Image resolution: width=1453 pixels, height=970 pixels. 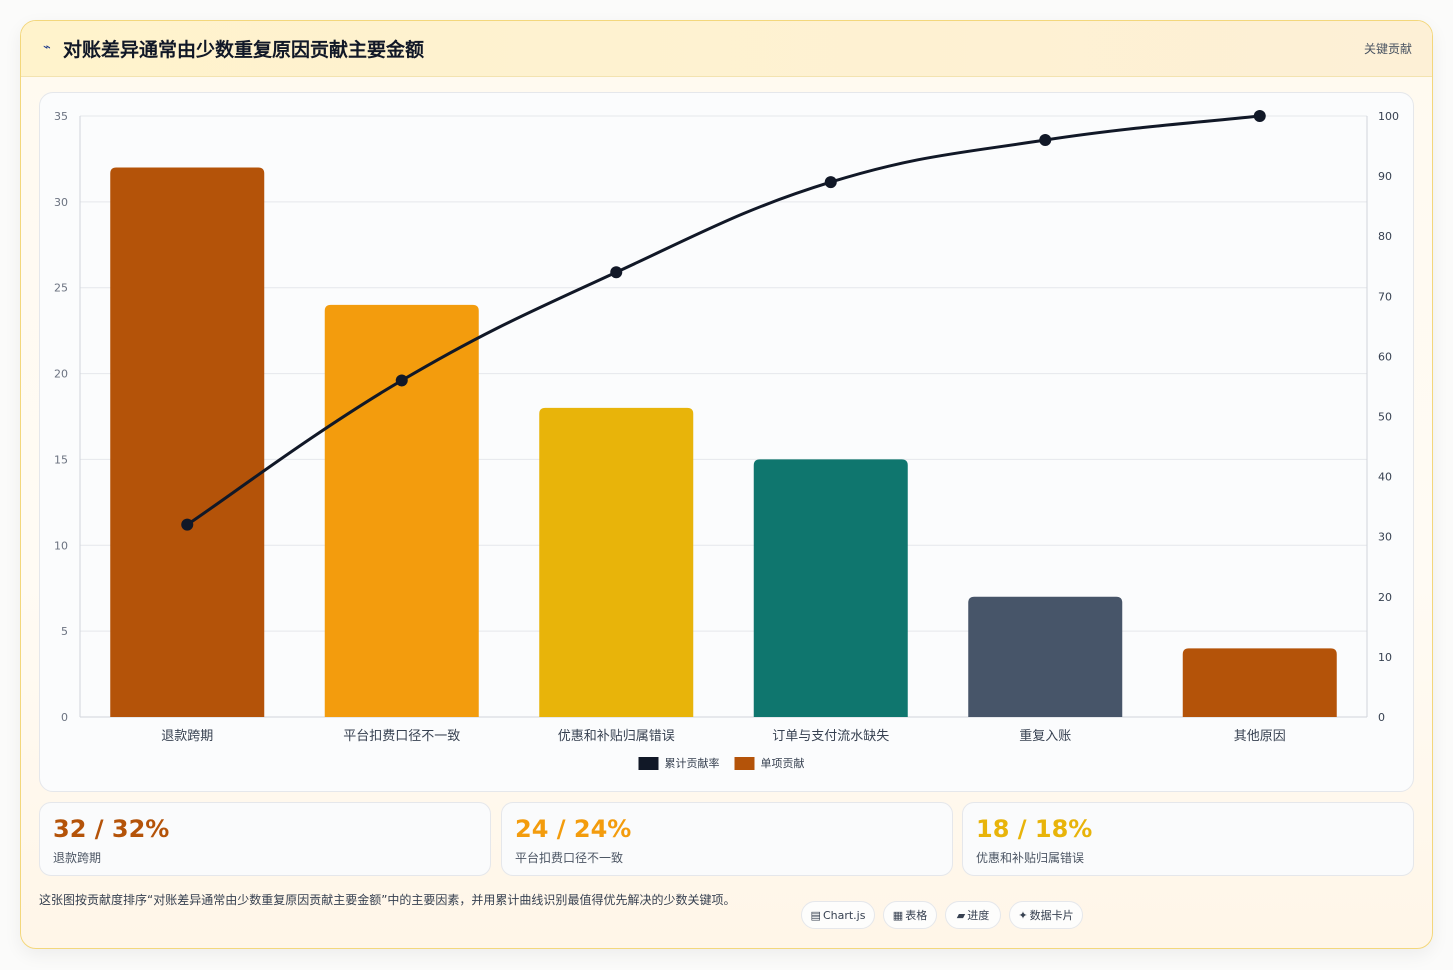 I want to click on stat-value: 32 / 32%, so click(x=111, y=829).